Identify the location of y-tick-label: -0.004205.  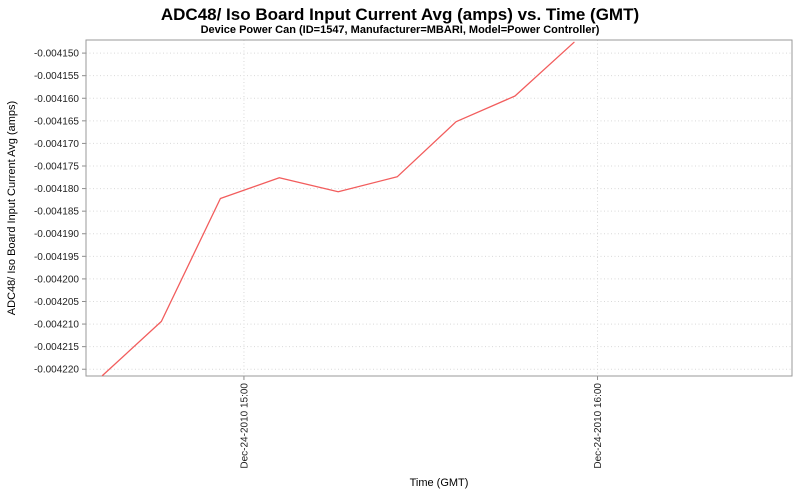
(56, 302).